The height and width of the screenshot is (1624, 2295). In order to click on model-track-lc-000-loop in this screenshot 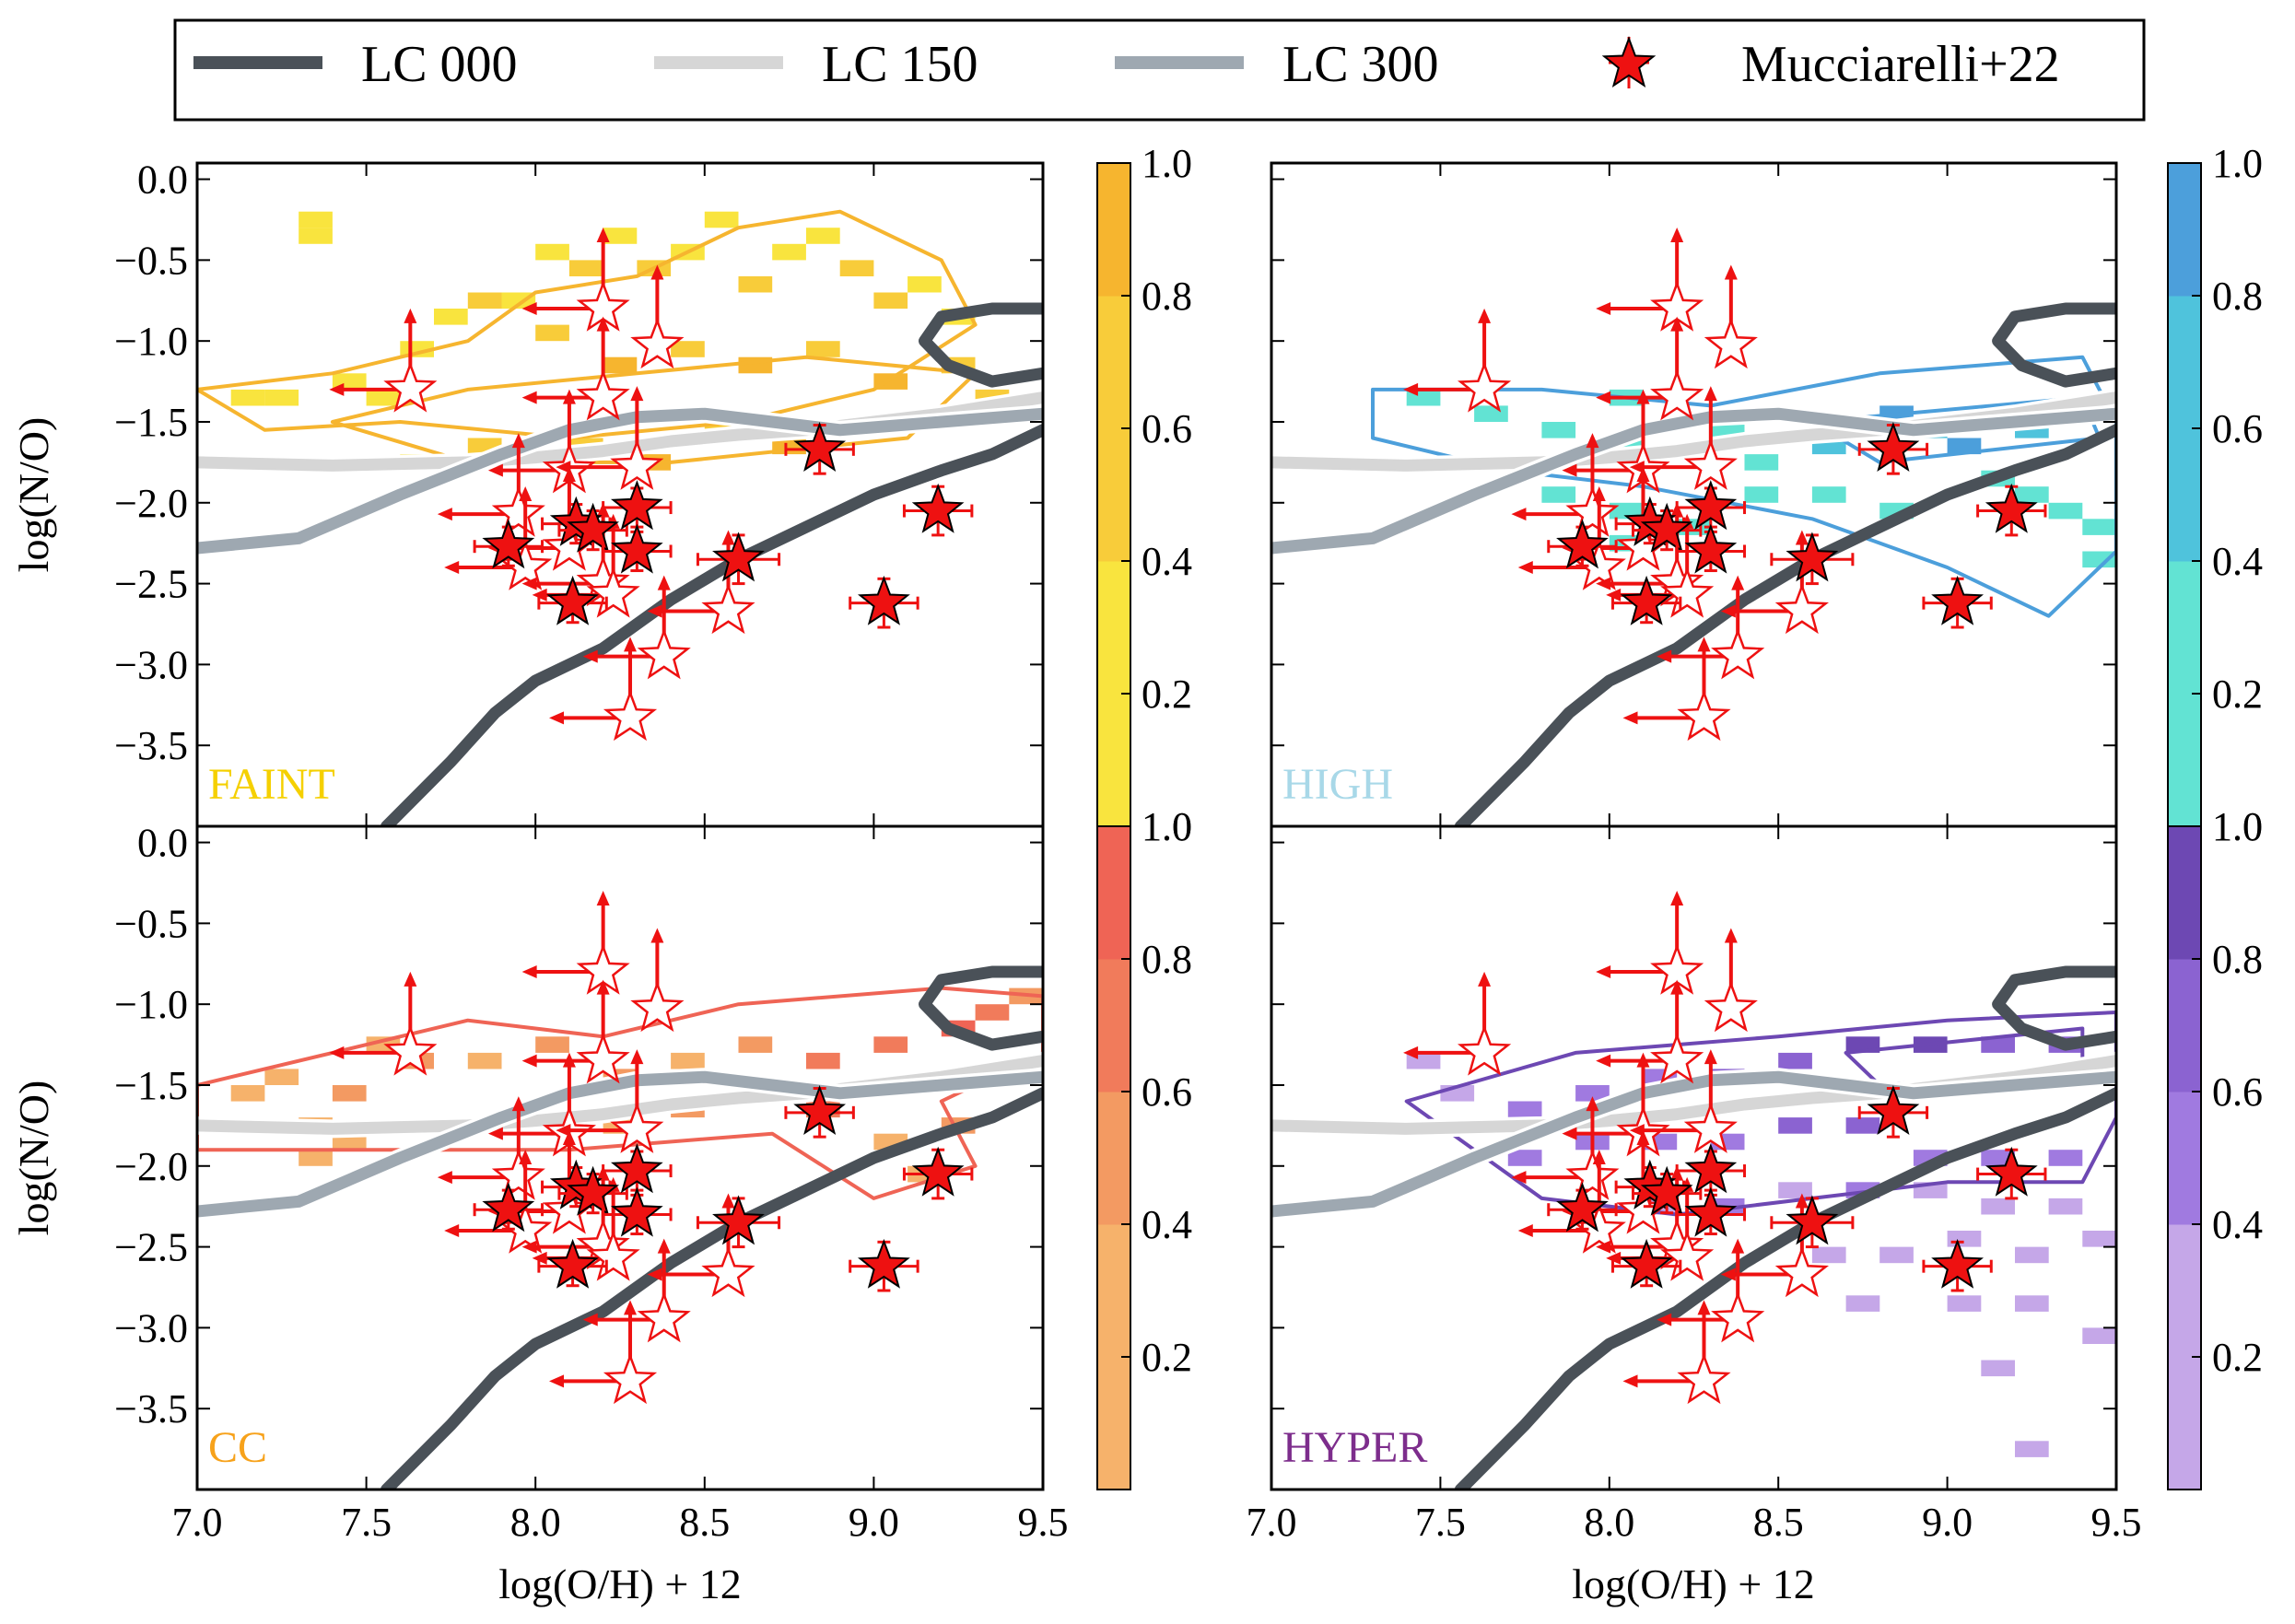, I will do `click(981, 345)`.